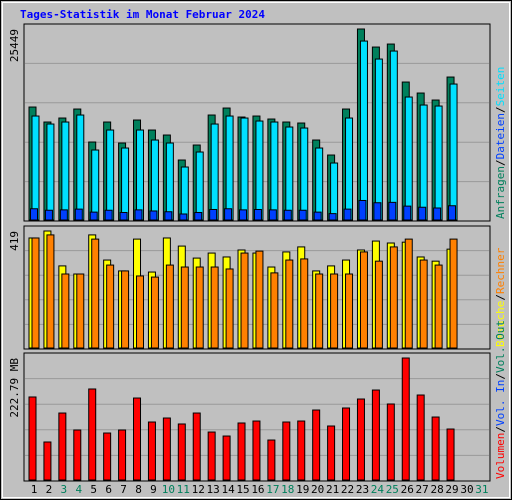 The height and width of the screenshot is (500, 512). I want to click on x-tick-label: 2, so click(49, 489).